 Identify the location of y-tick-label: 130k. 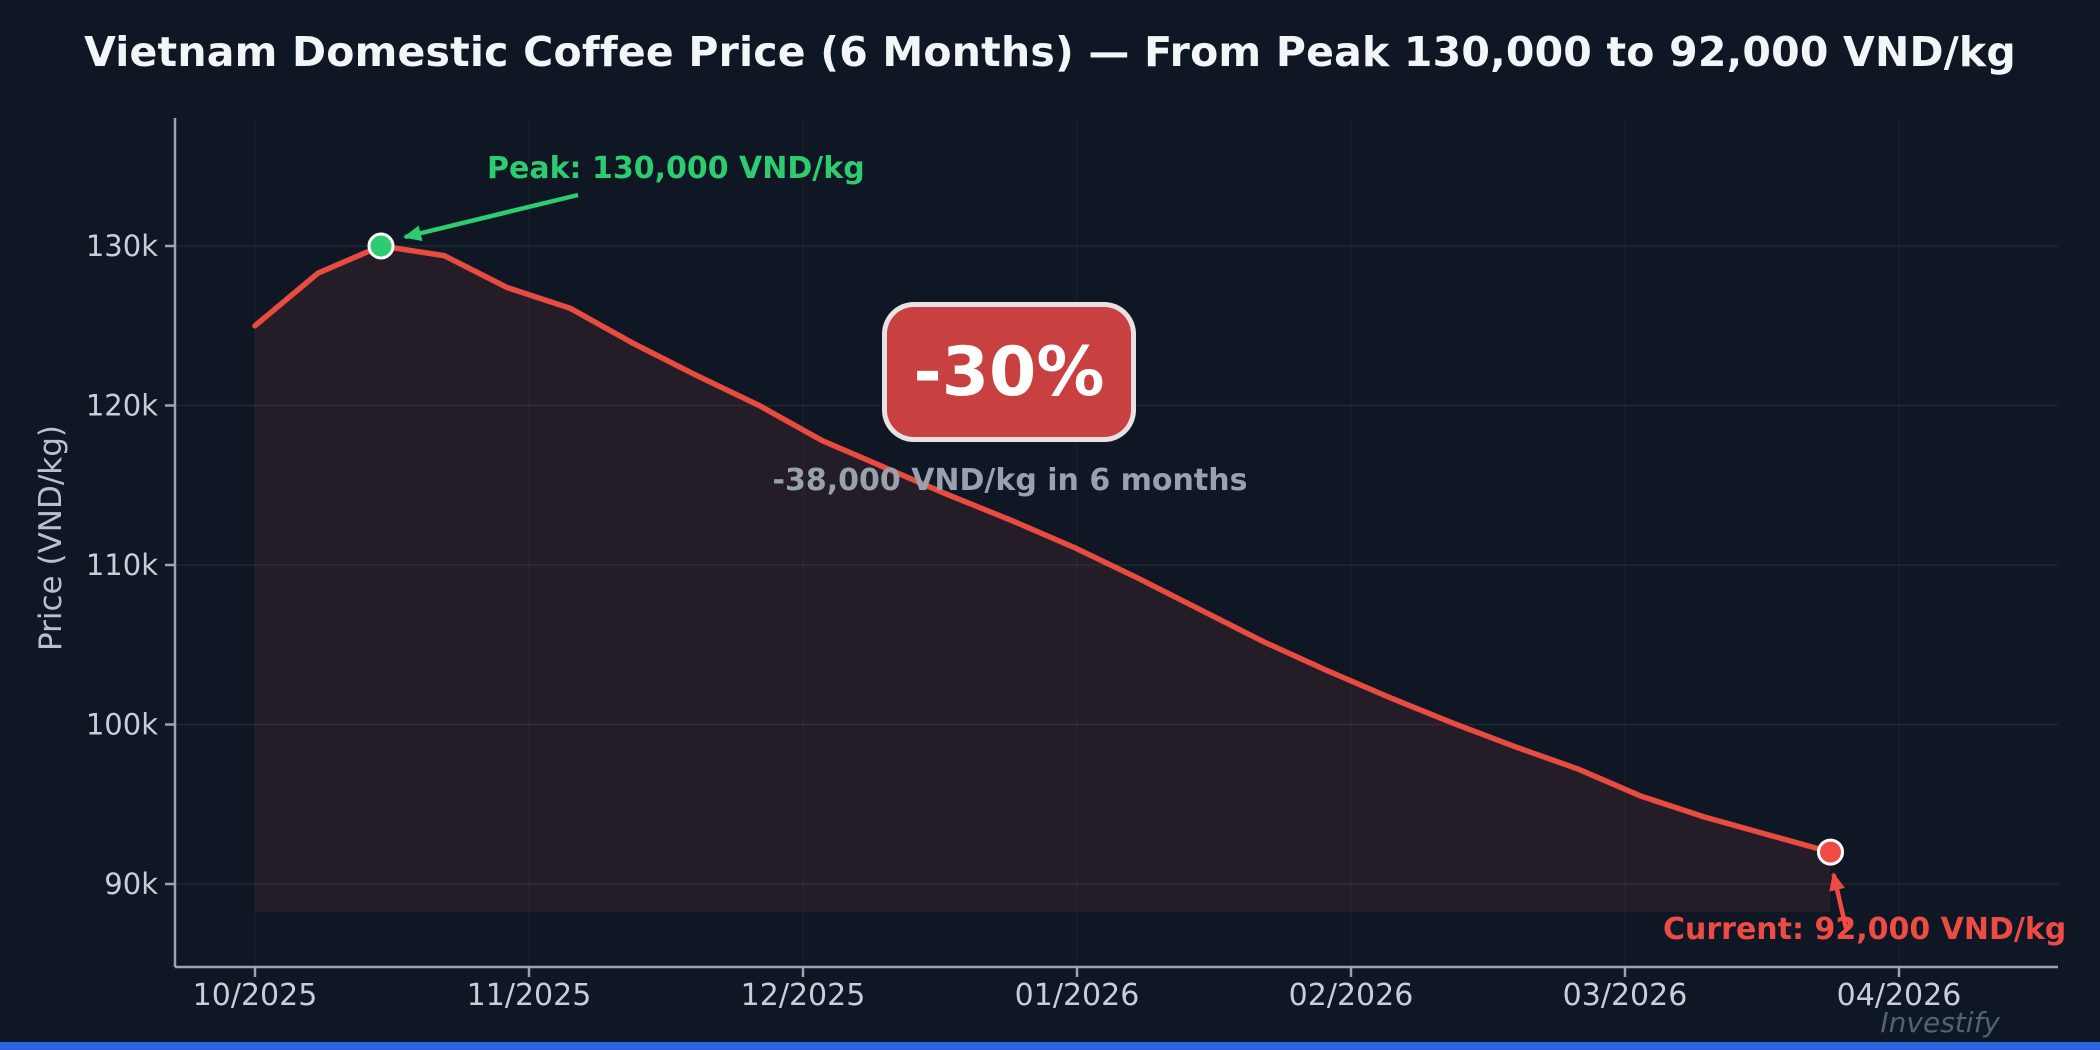
(122, 246).